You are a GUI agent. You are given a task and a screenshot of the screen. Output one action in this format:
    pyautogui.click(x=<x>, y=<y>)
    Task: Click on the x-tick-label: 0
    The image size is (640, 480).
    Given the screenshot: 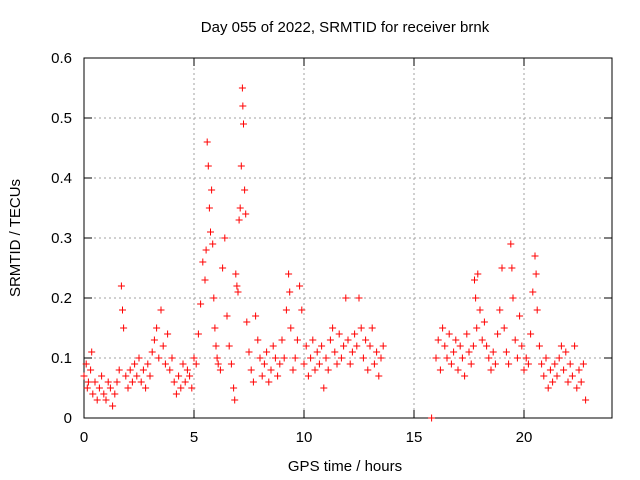 What is the action you would take?
    pyautogui.click(x=84, y=437)
    